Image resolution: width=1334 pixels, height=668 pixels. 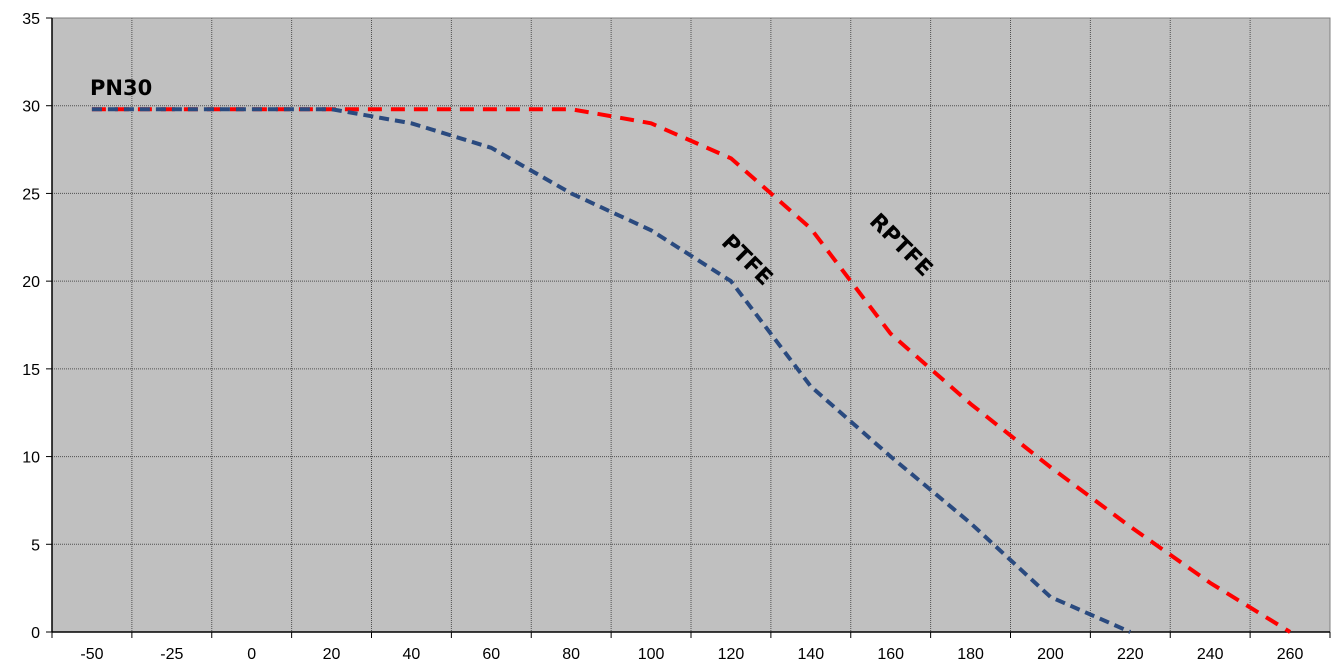 What do you see at coordinates (171, 654) in the screenshot?
I see `x-tick-label: -25` at bounding box center [171, 654].